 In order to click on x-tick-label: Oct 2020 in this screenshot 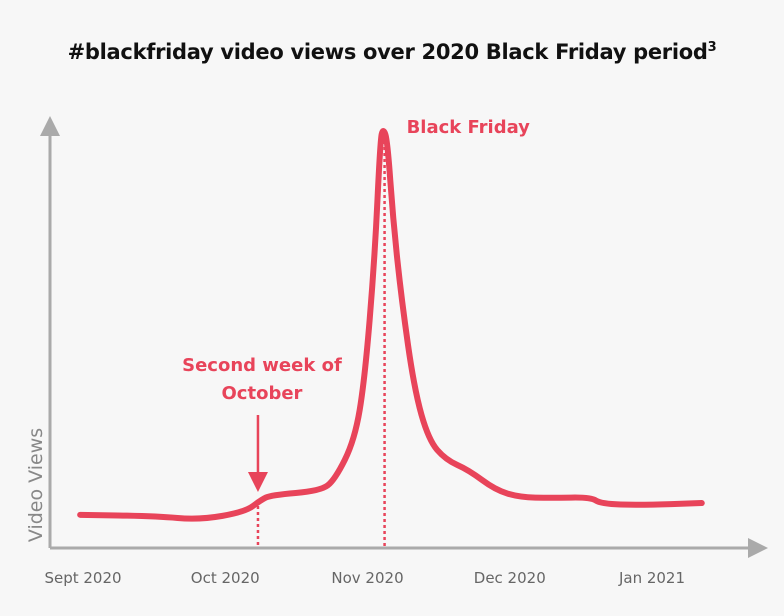, I will do `click(225, 578)`.